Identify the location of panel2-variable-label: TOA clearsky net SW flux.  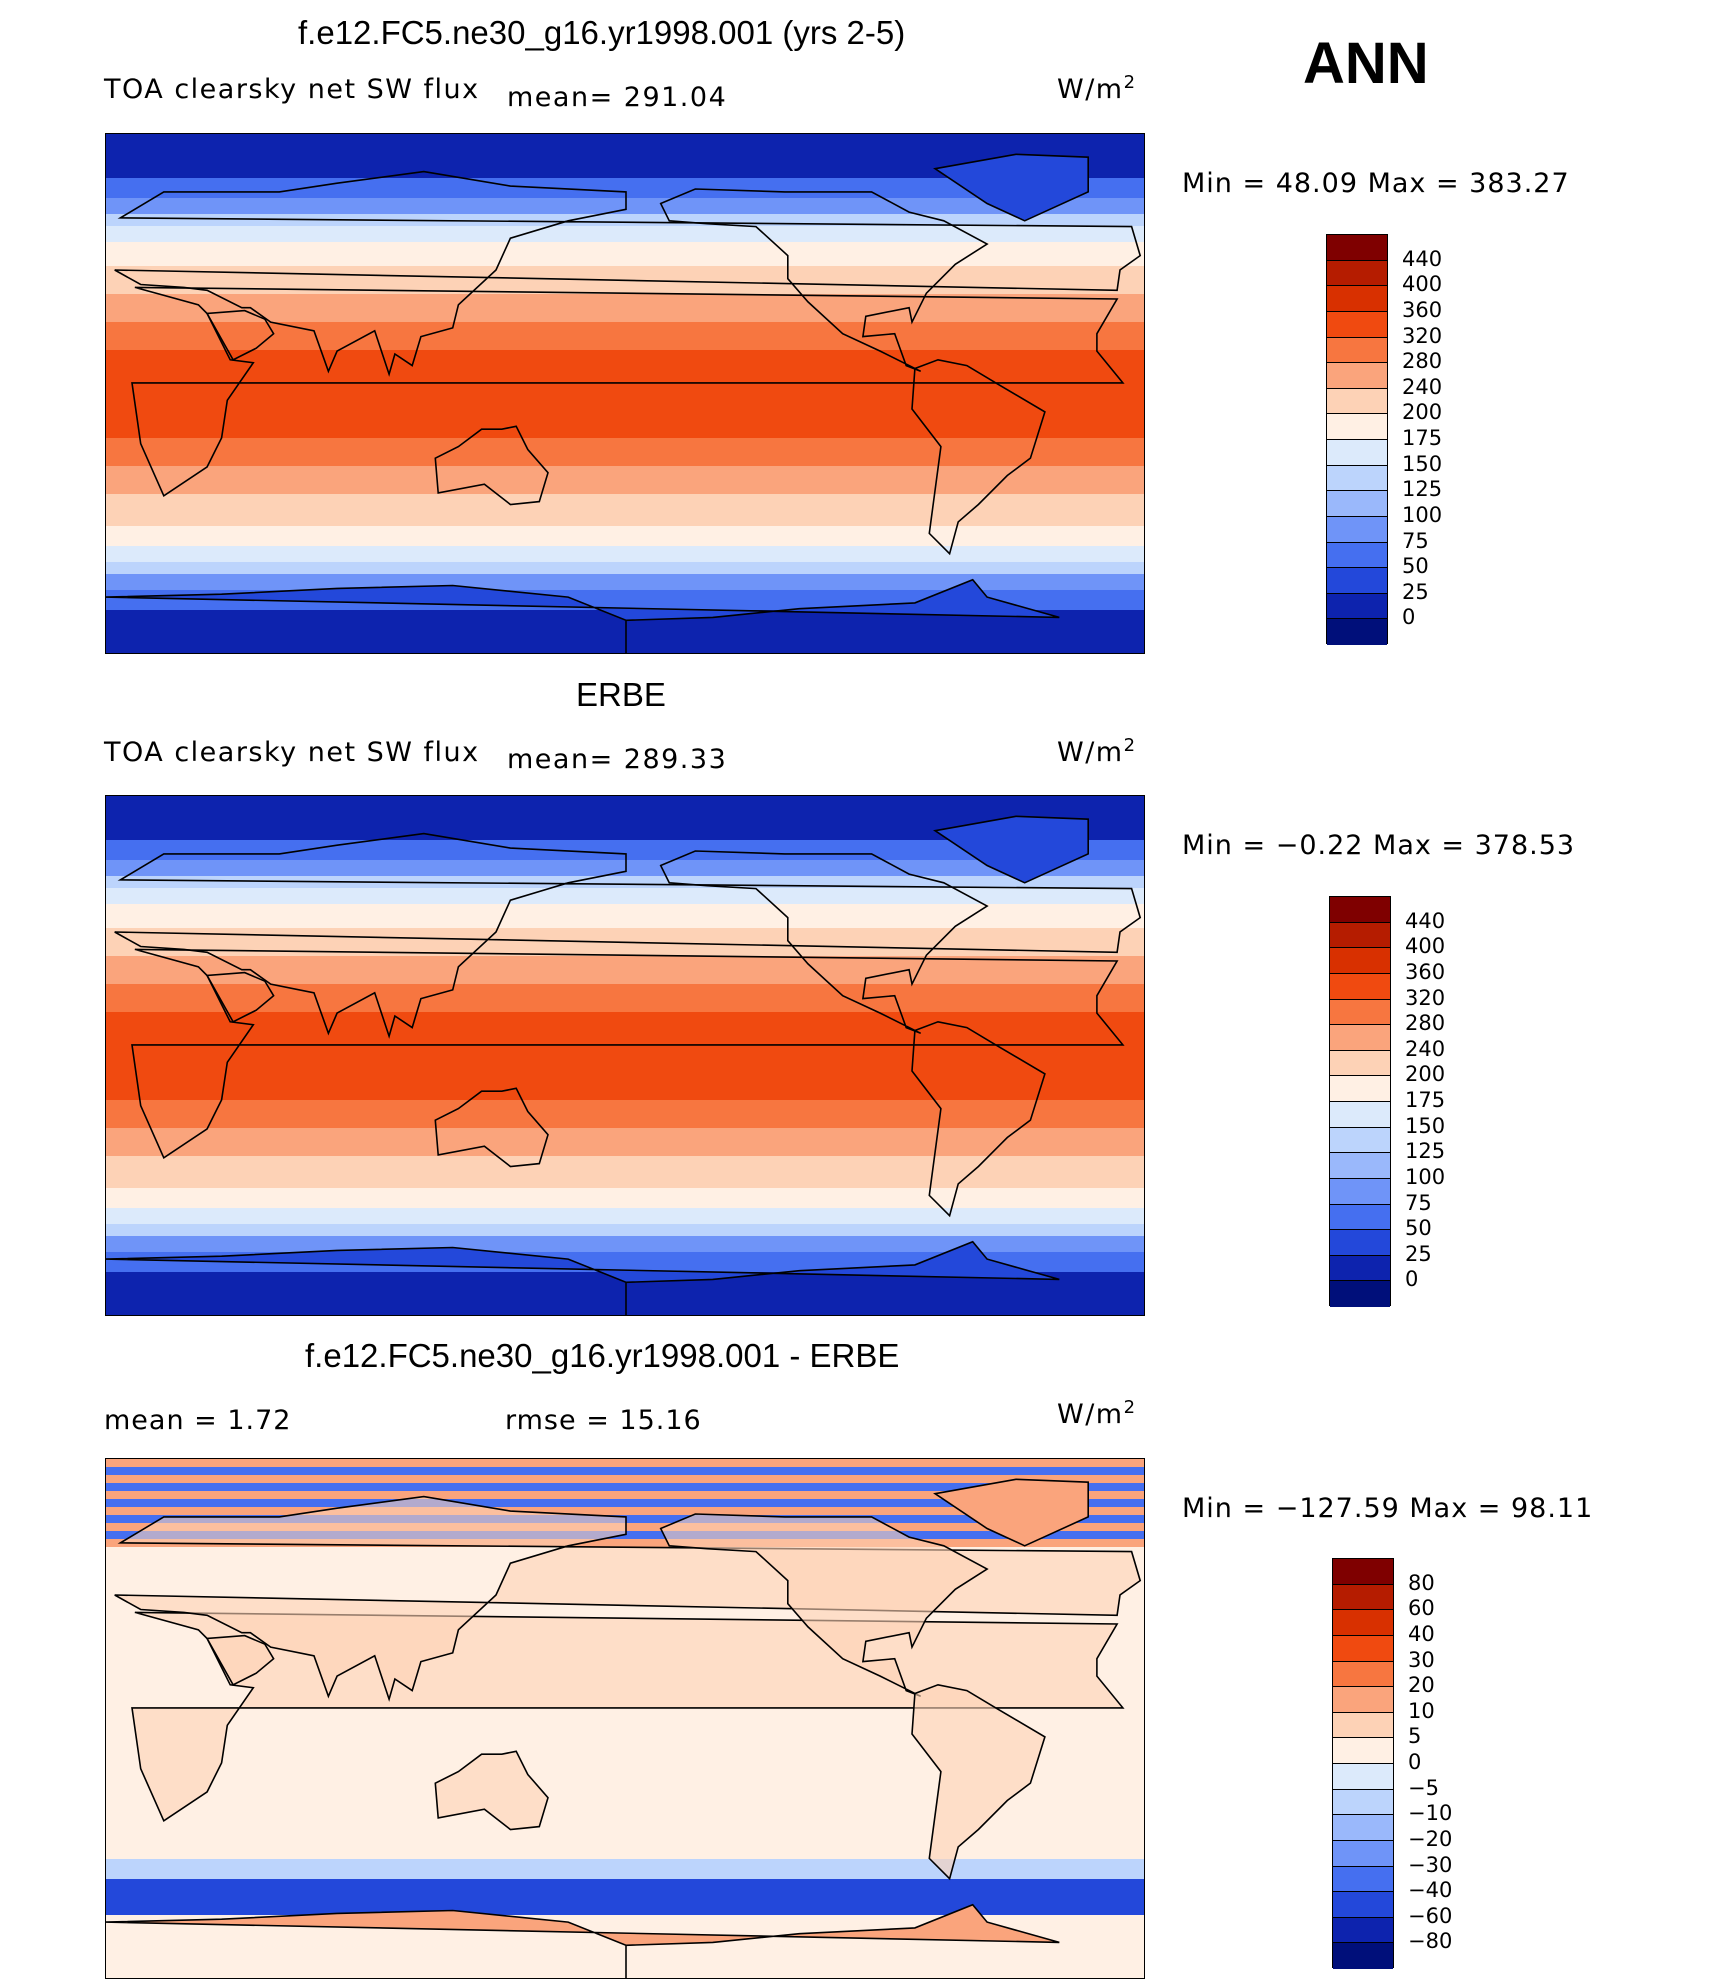
(292, 752).